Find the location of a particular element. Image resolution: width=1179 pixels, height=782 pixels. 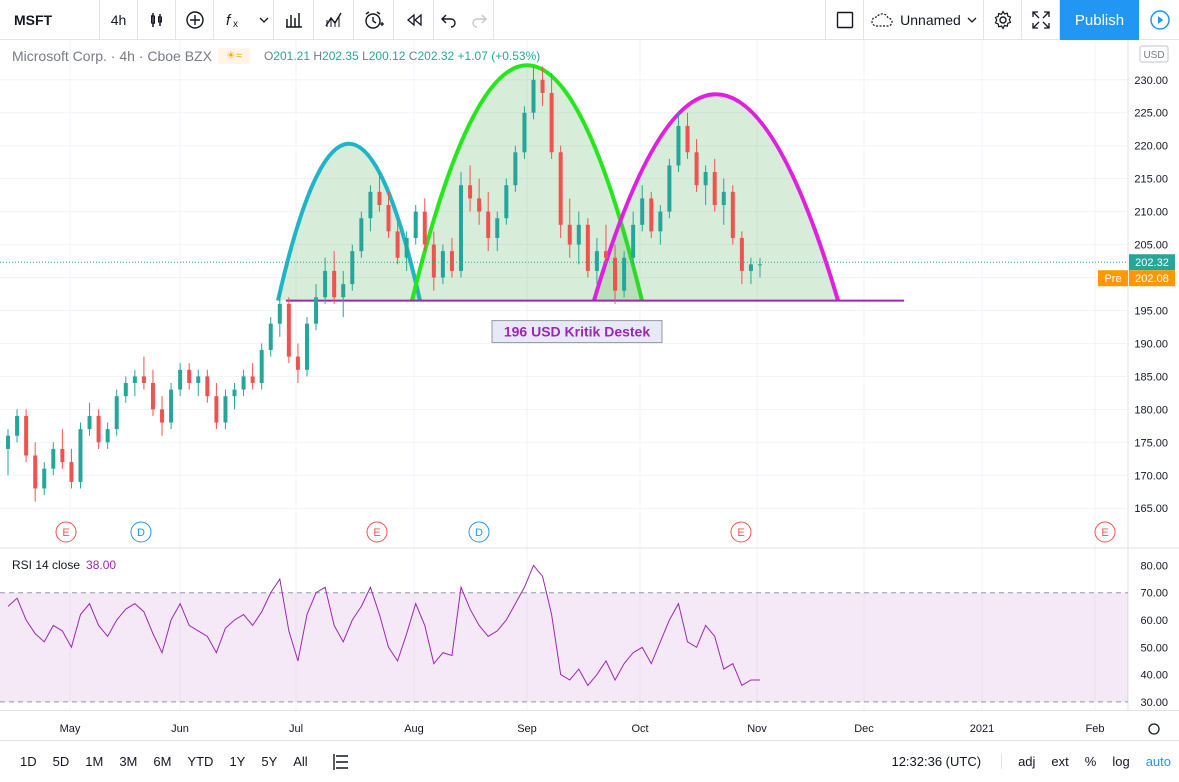

undo-button is located at coordinates (449, 20).